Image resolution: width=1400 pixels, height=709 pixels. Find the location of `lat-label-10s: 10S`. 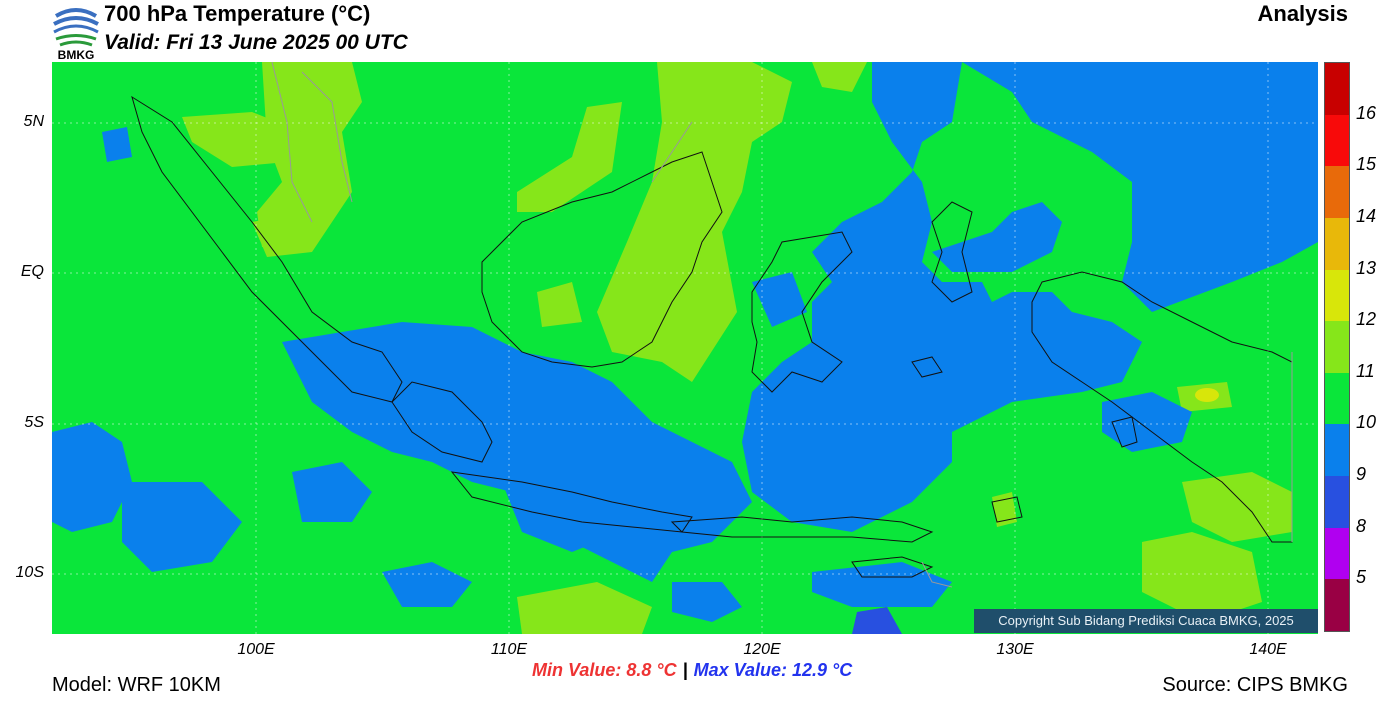

lat-label-10s: 10S is located at coordinates (29, 572).